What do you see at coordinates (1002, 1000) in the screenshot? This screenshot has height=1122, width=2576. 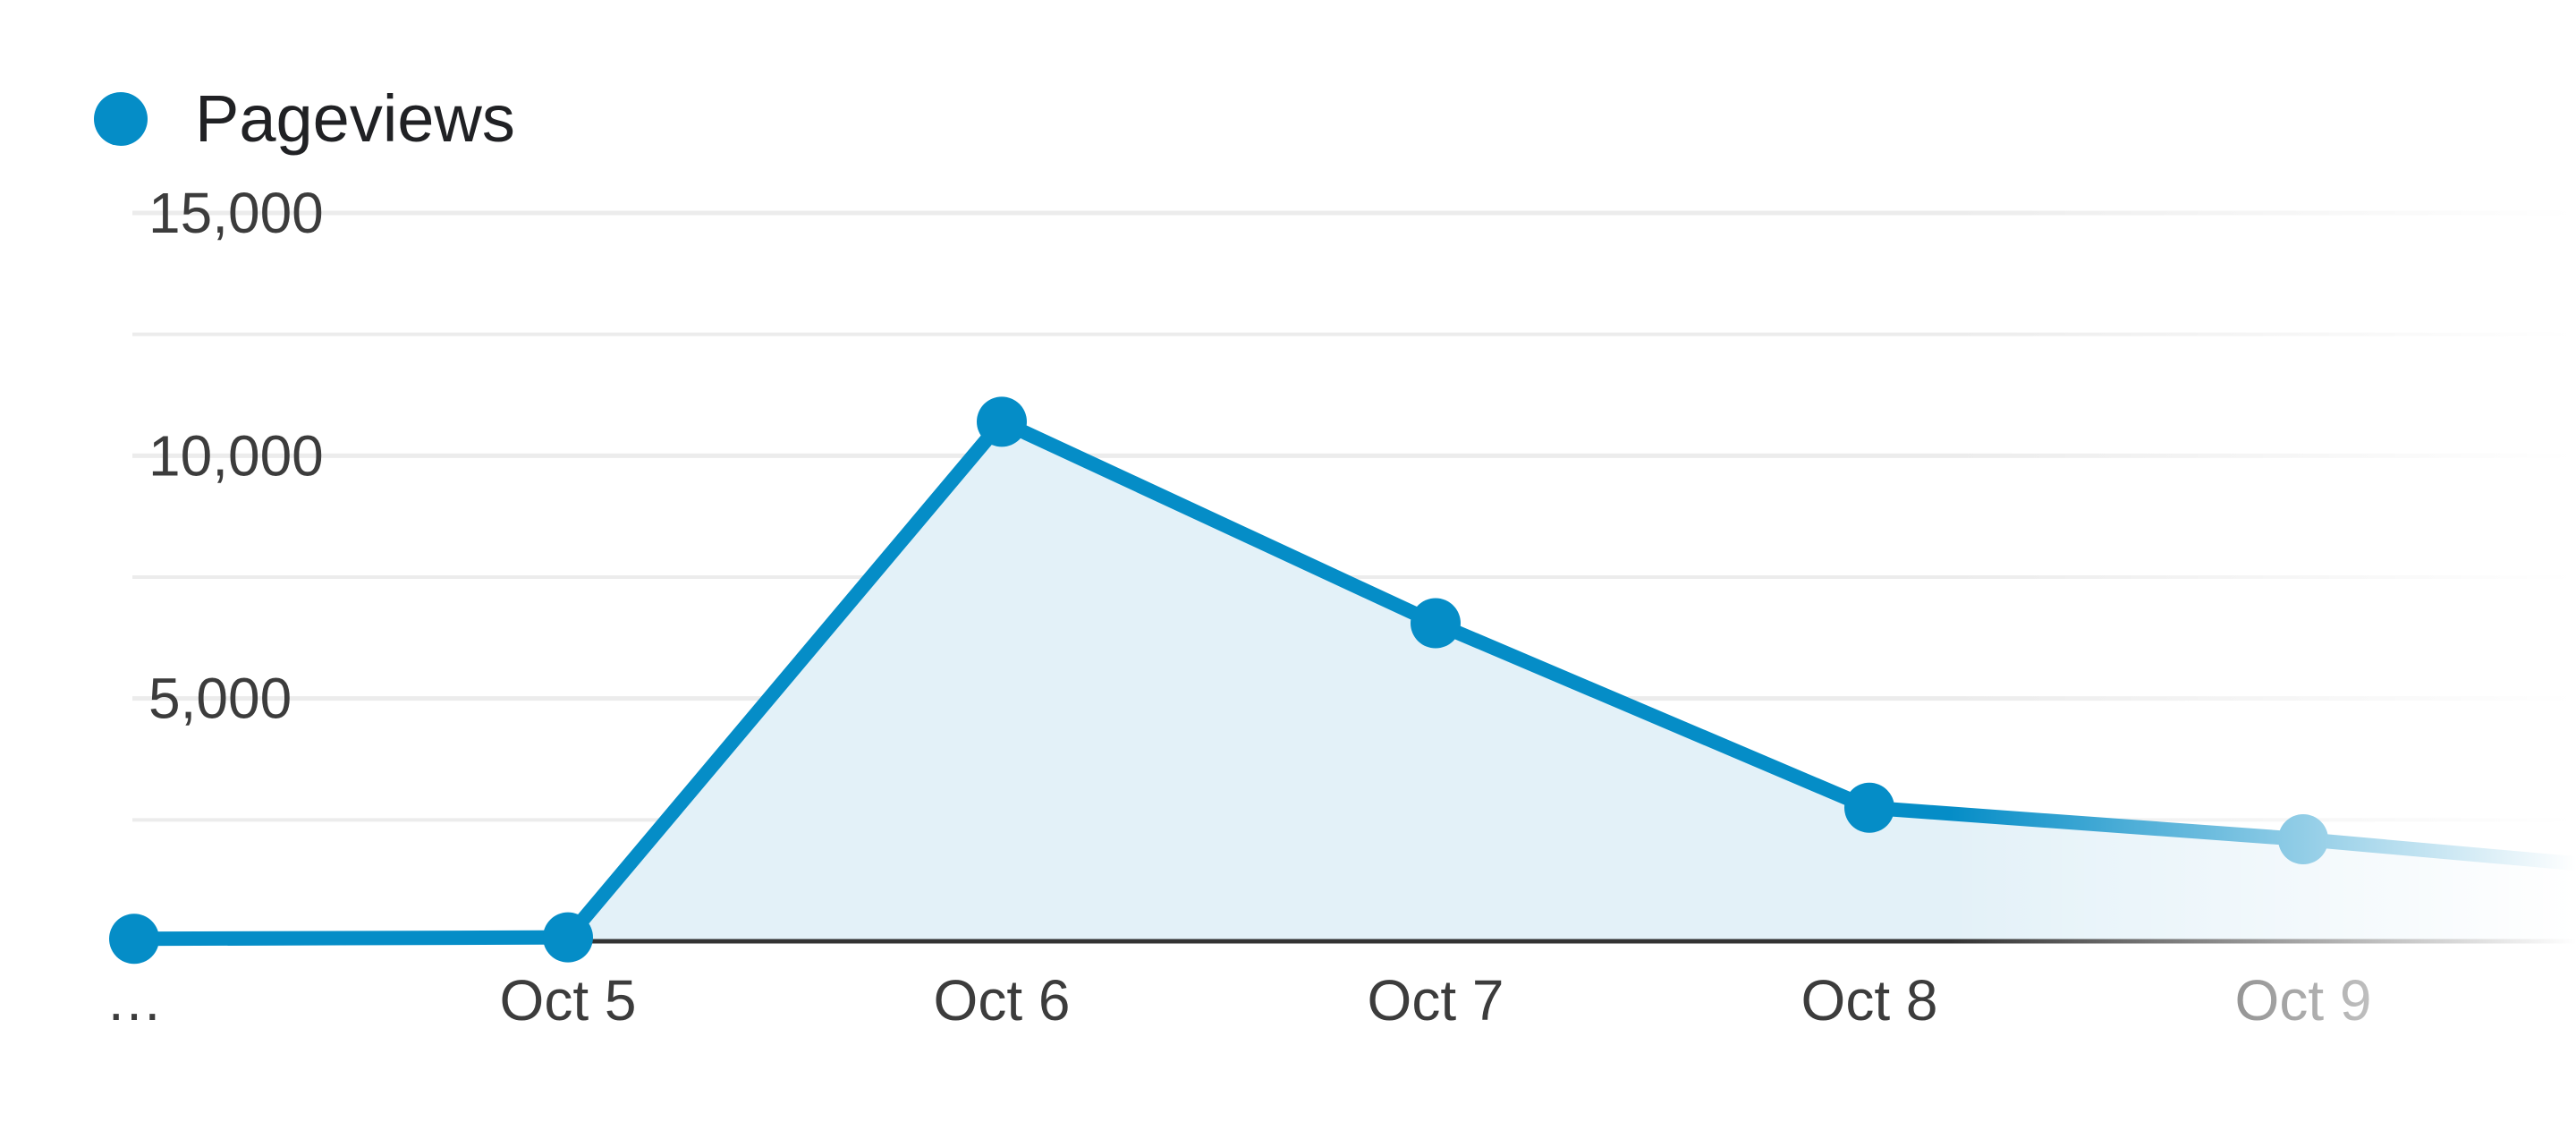 I see `x-tick-label: Oct 6` at bounding box center [1002, 1000].